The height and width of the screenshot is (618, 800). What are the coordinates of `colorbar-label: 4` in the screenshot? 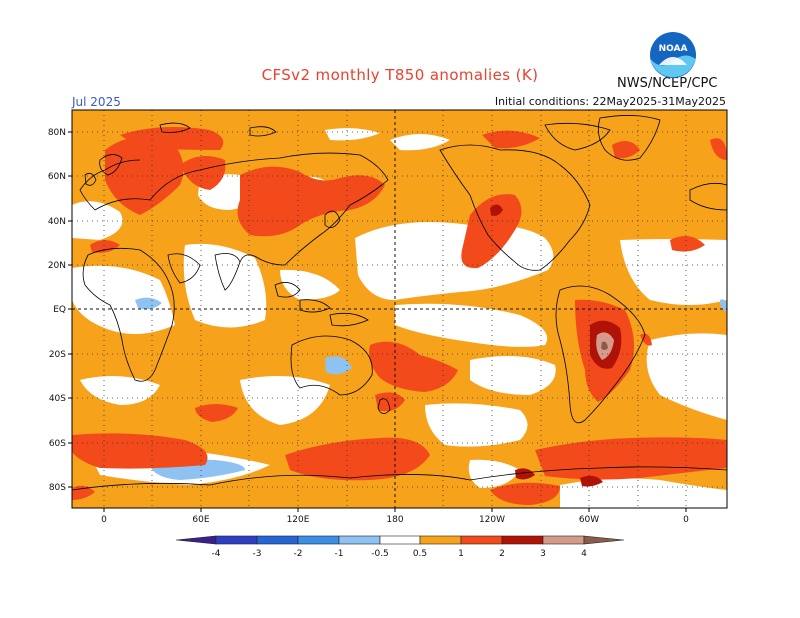 It's located at (584, 554).